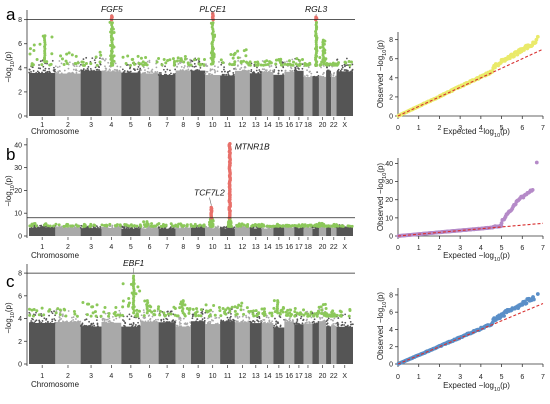  I want to click on manhattan-c-xtick-label: 6, so click(150, 376).